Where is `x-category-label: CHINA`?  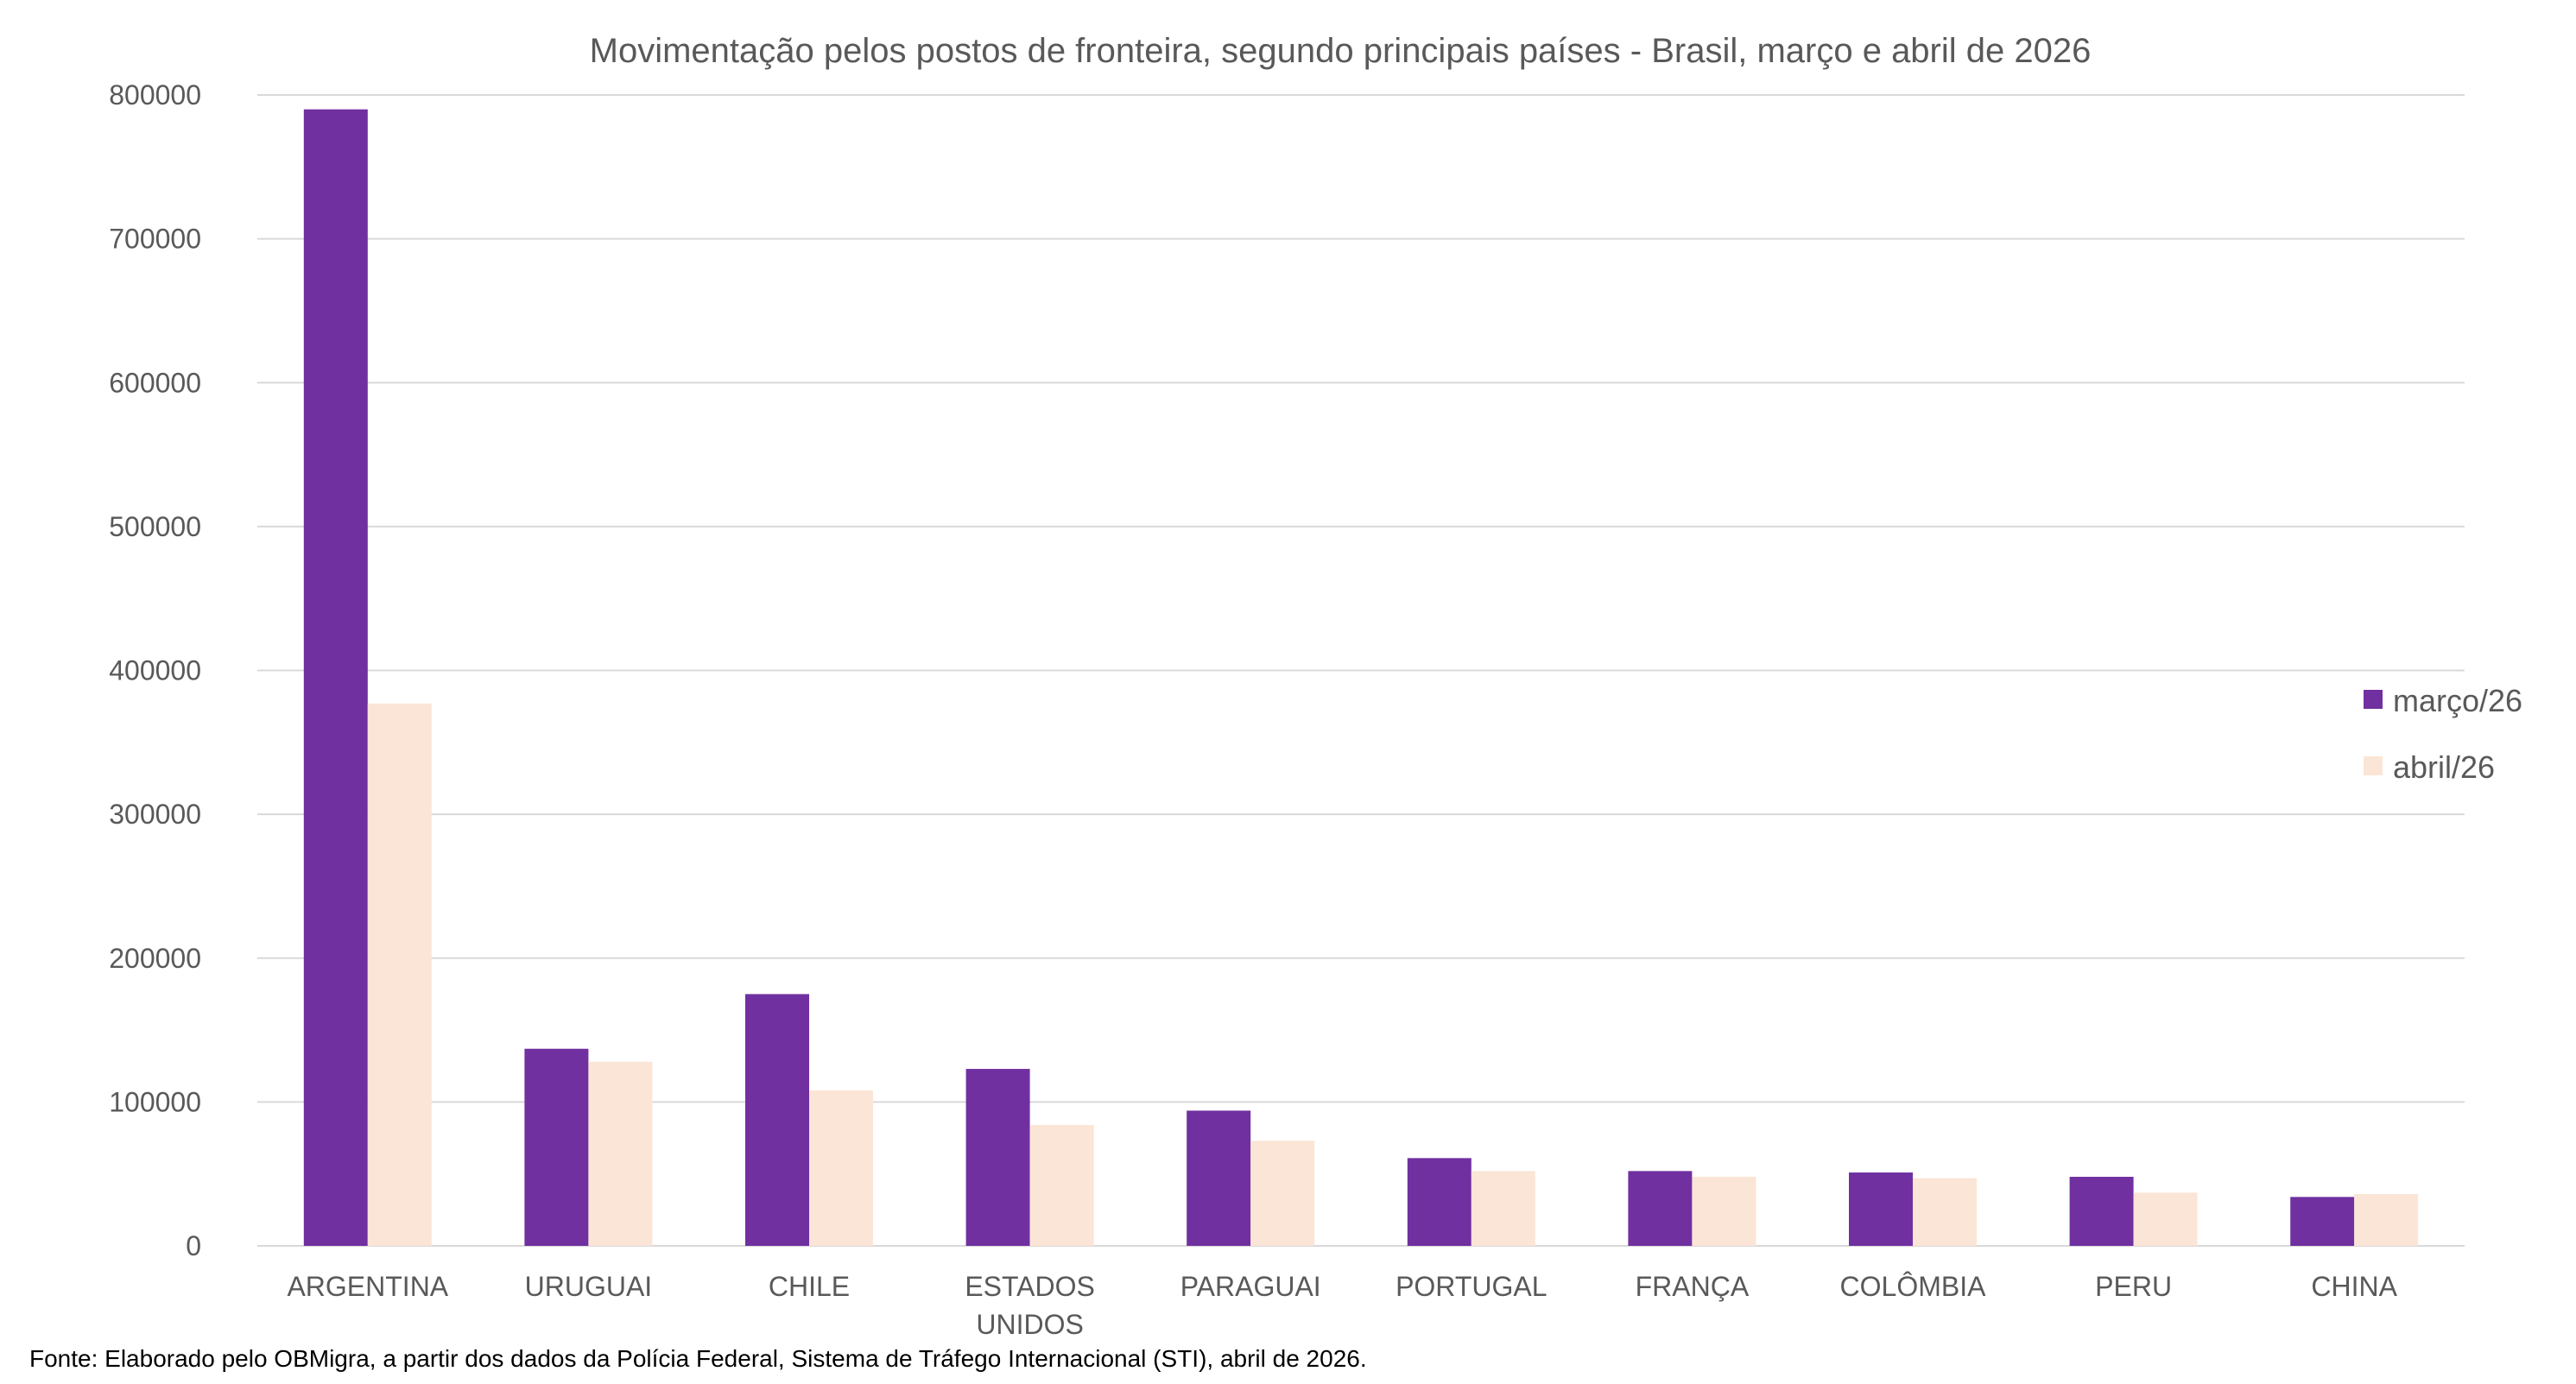 x-category-label: CHINA is located at coordinates (2354, 1286).